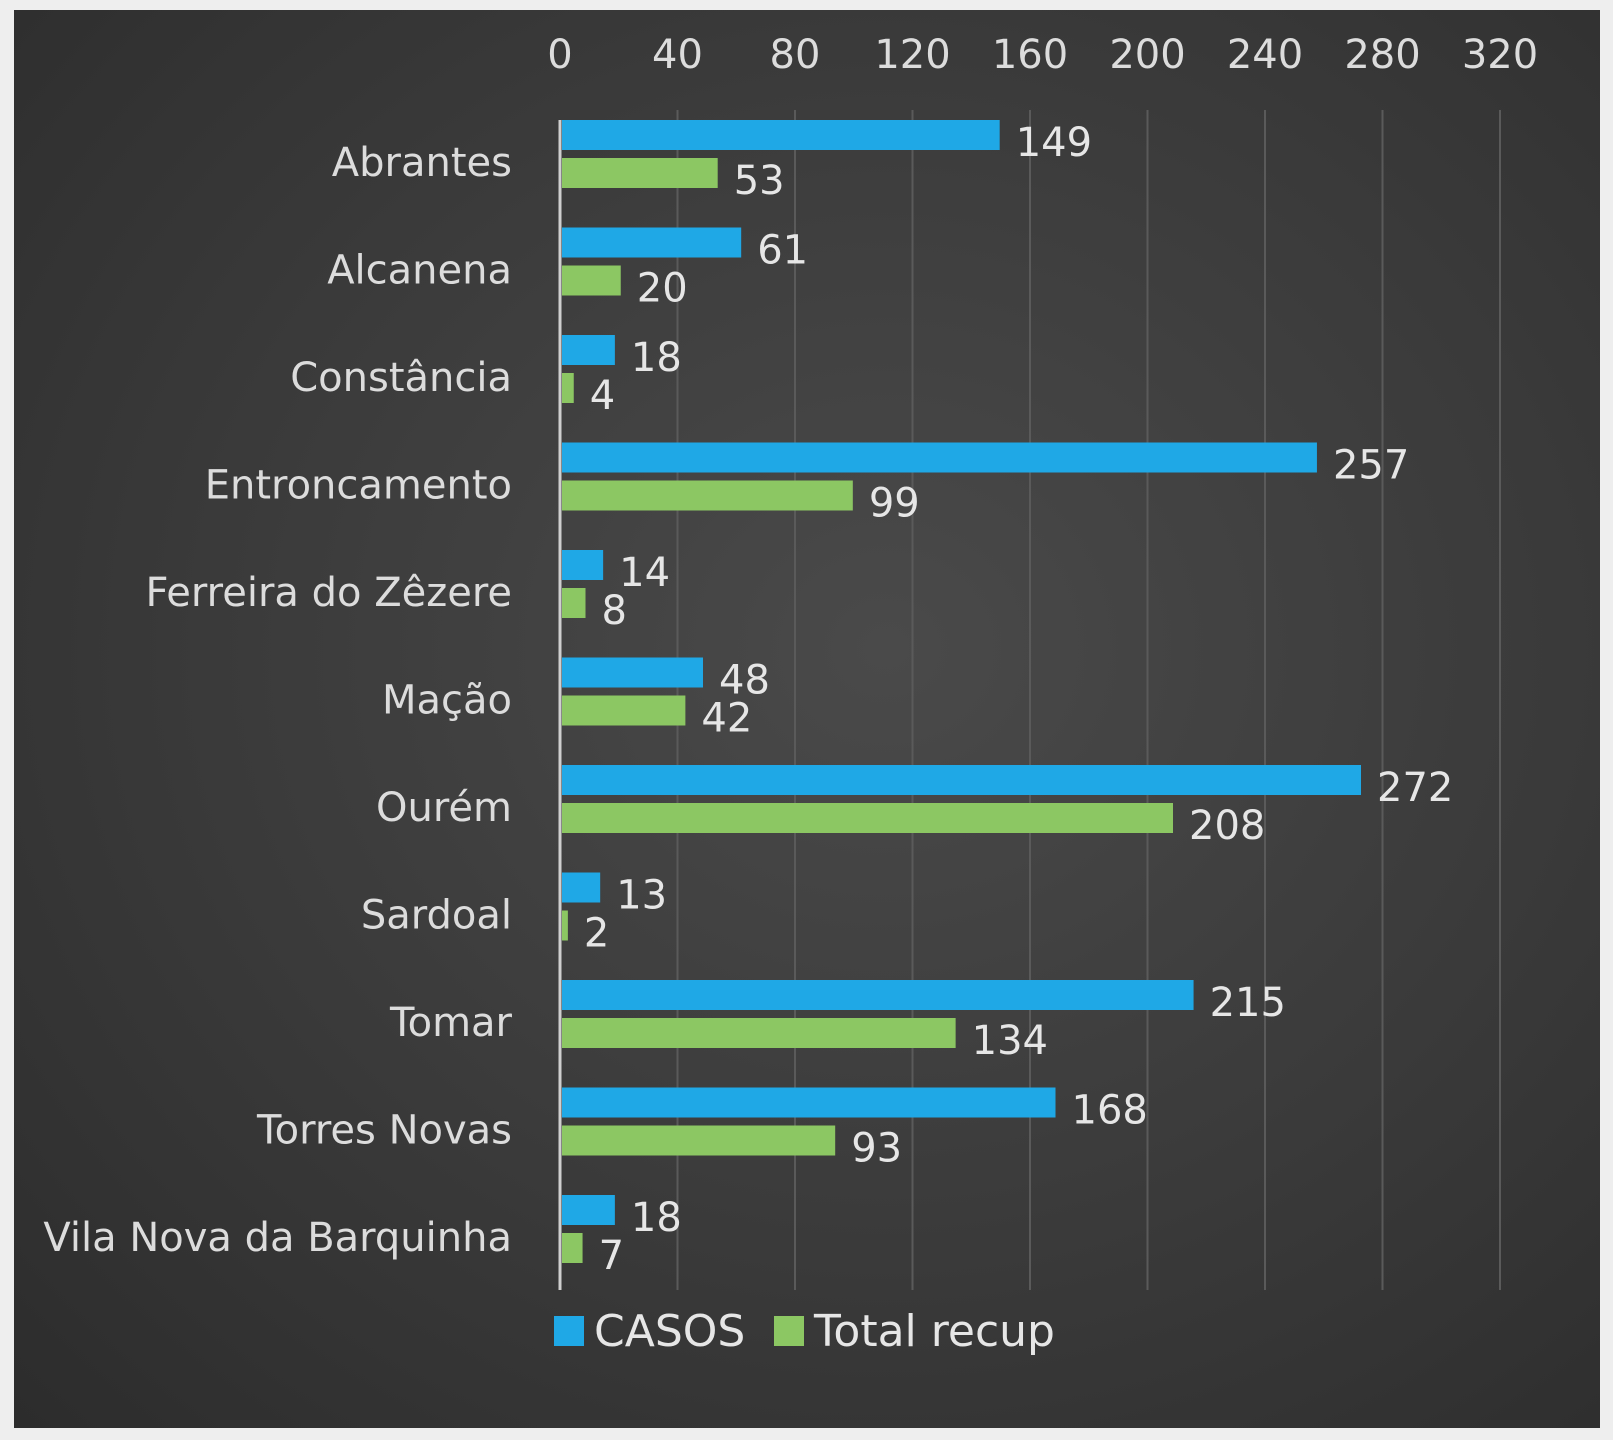  What do you see at coordinates (782, 251) in the screenshot?
I see `data-label: 61` at bounding box center [782, 251].